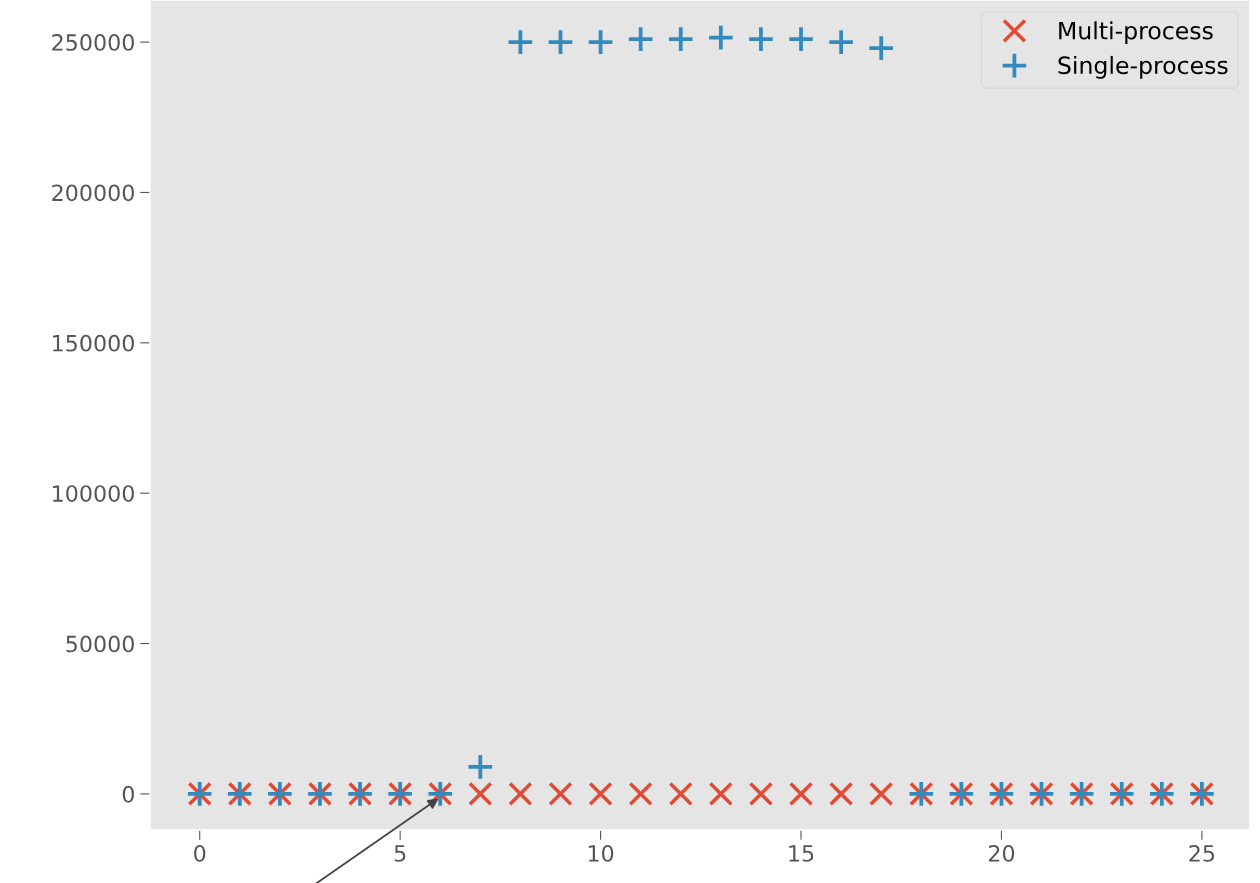 This screenshot has height=883, width=1260. Describe the element at coordinates (93, 343) in the screenshot. I see `y-tick-label: 150000` at that location.